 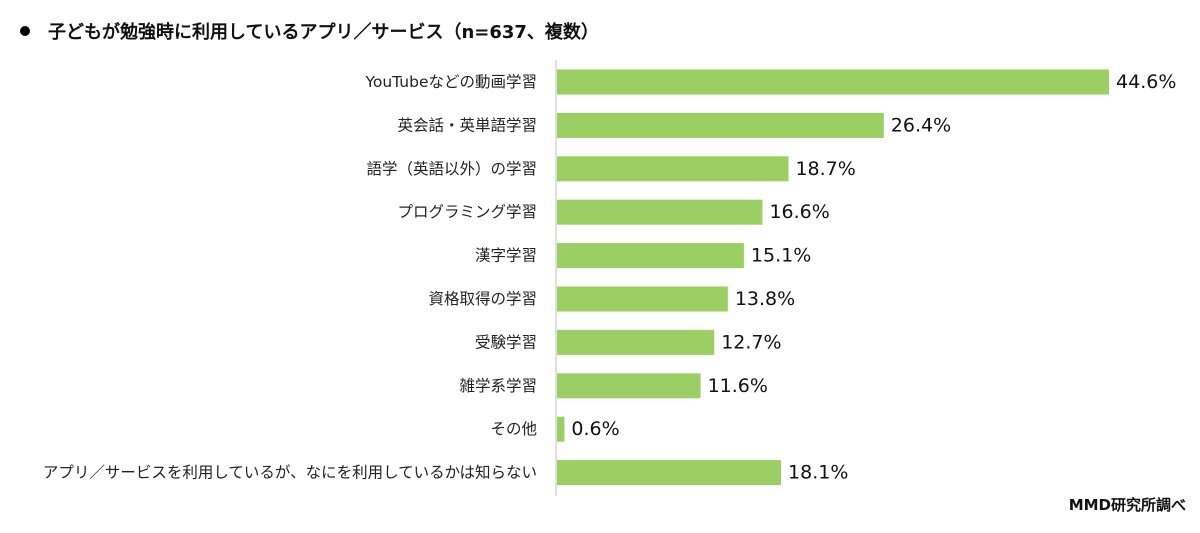 I want to click on bullet-icon, so click(x=25, y=31).